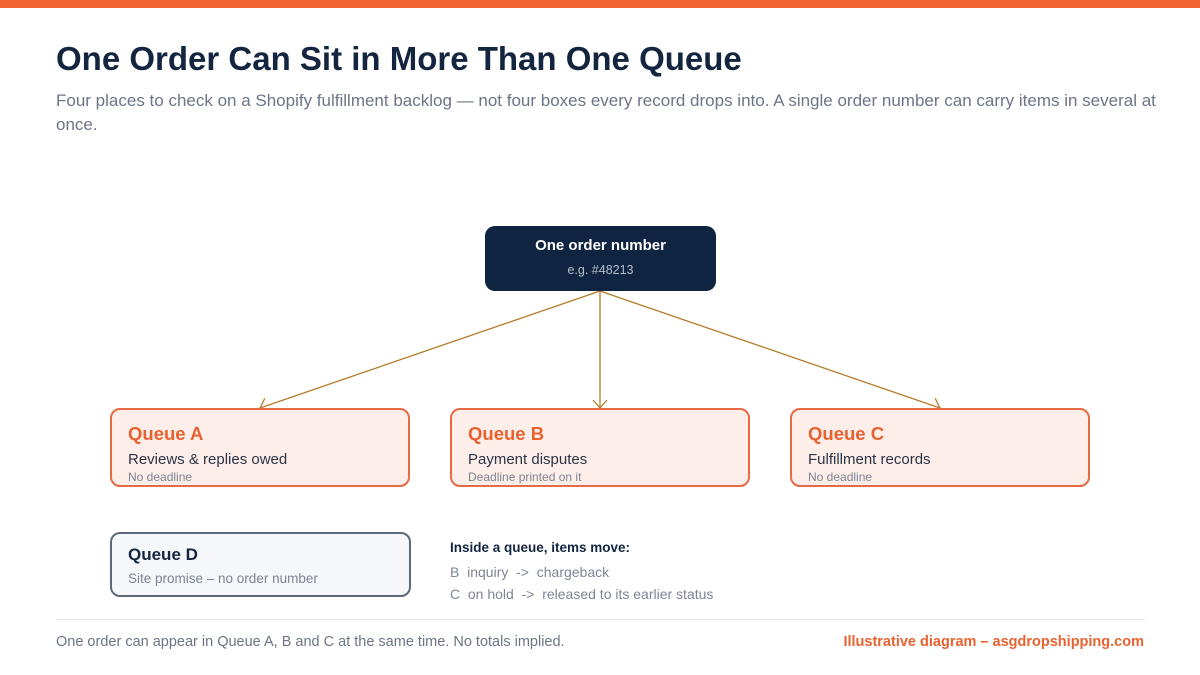 The height and width of the screenshot is (675, 1200). Describe the element at coordinates (600, 4) in the screenshot. I see `top-accent-bar` at that location.